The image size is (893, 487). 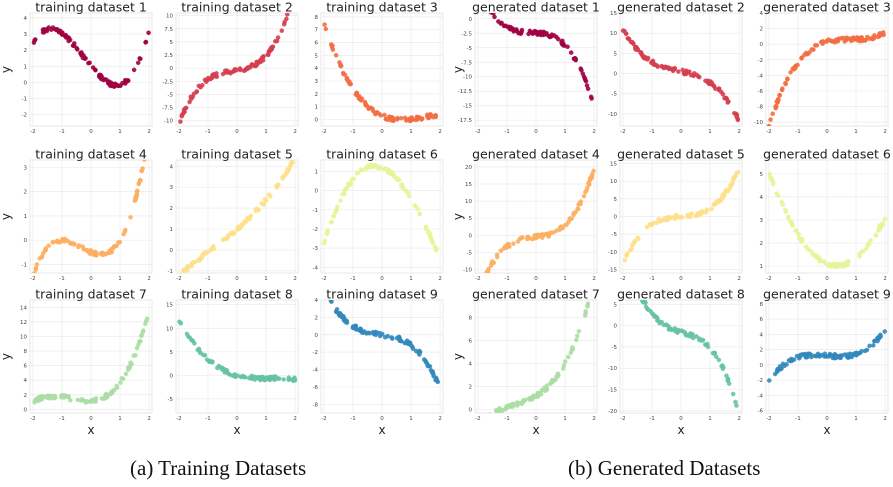 What do you see at coordinates (169, 17) in the screenshot?
I see `y-tick-label: 10` at bounding box center [169, 17].